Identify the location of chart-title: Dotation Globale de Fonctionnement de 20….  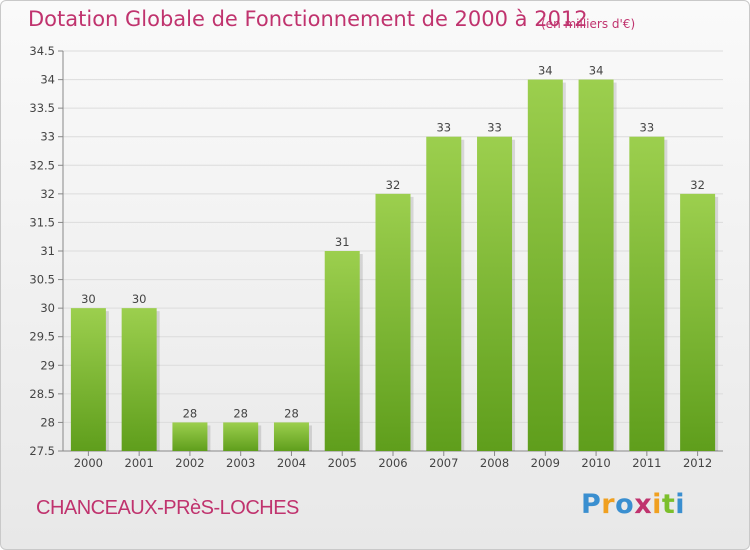
(308, 19).